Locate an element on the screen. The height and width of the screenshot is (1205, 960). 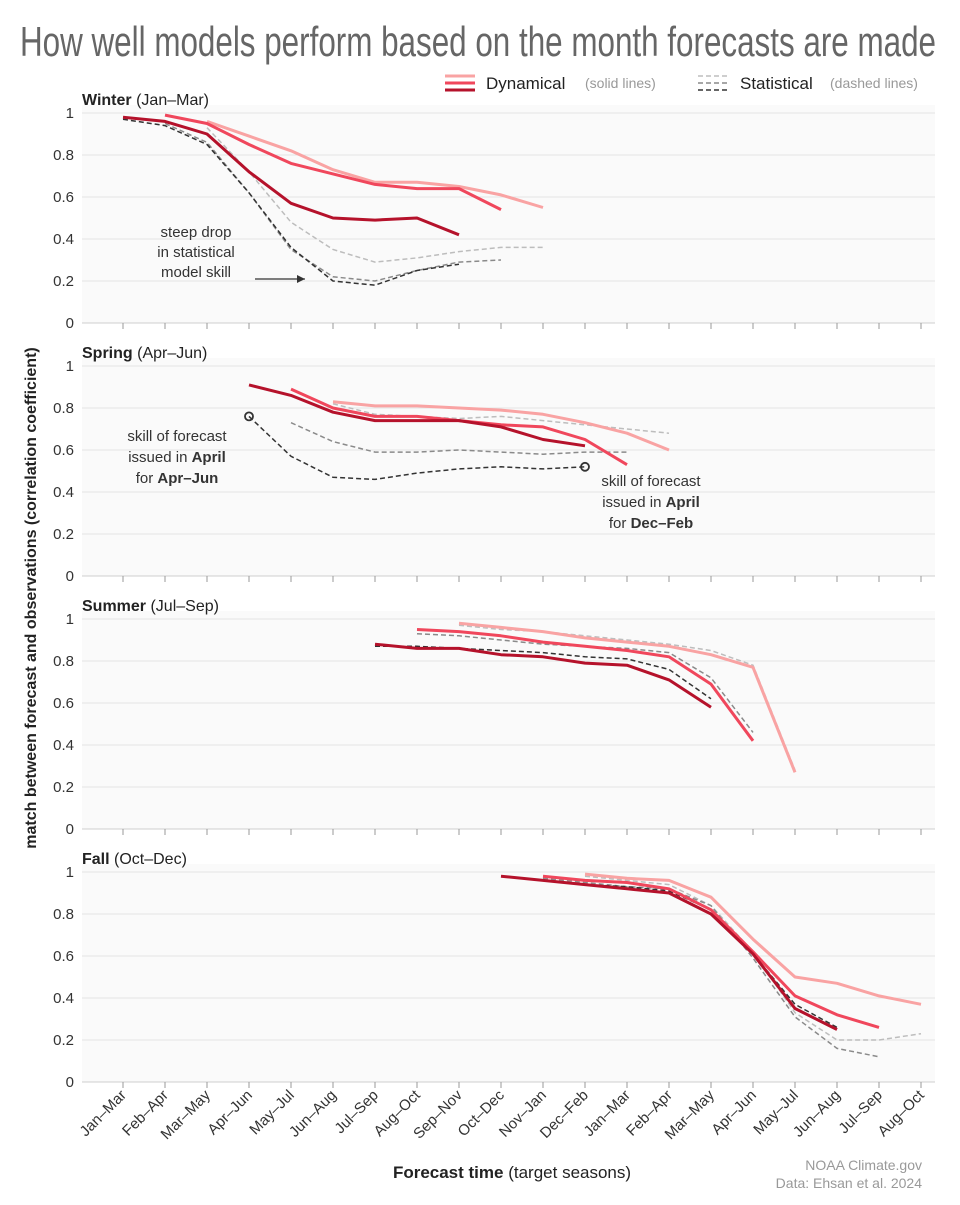
annotation-marker-end is located at coordinates (585, 466).